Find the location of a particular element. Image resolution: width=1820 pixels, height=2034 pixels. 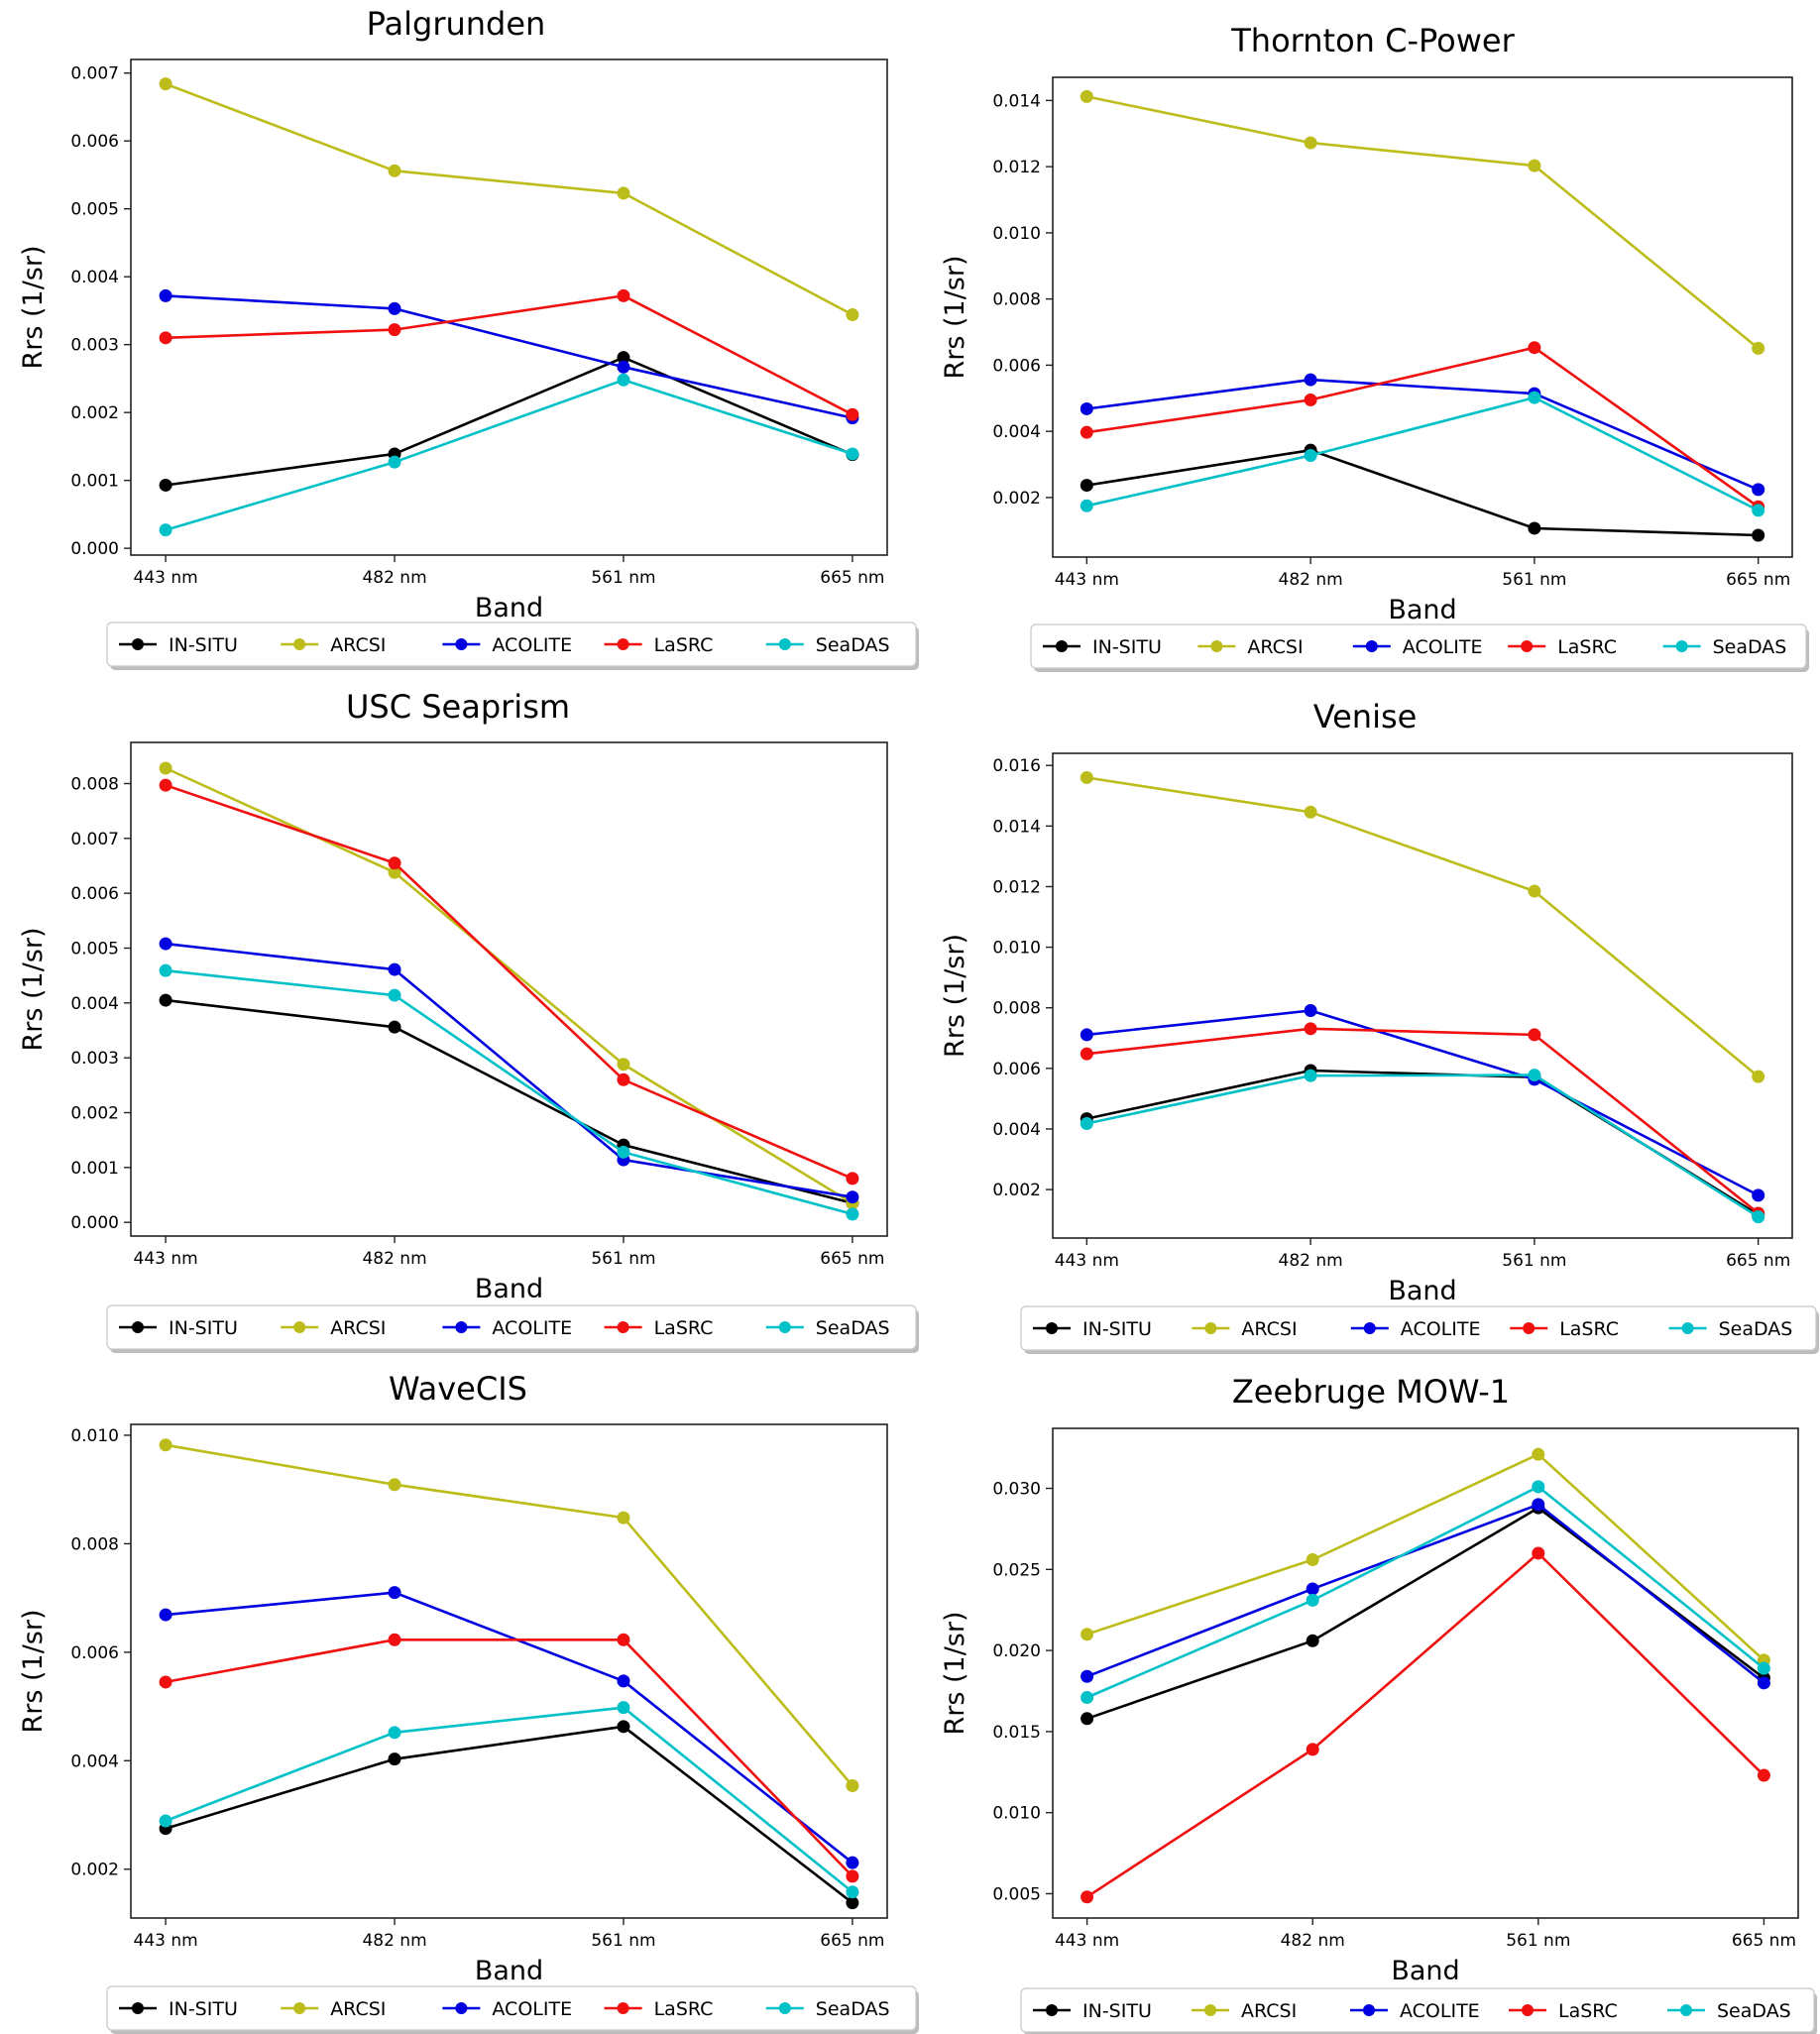

y-tick-label: 0.006 is located at coordinates (94, 142).